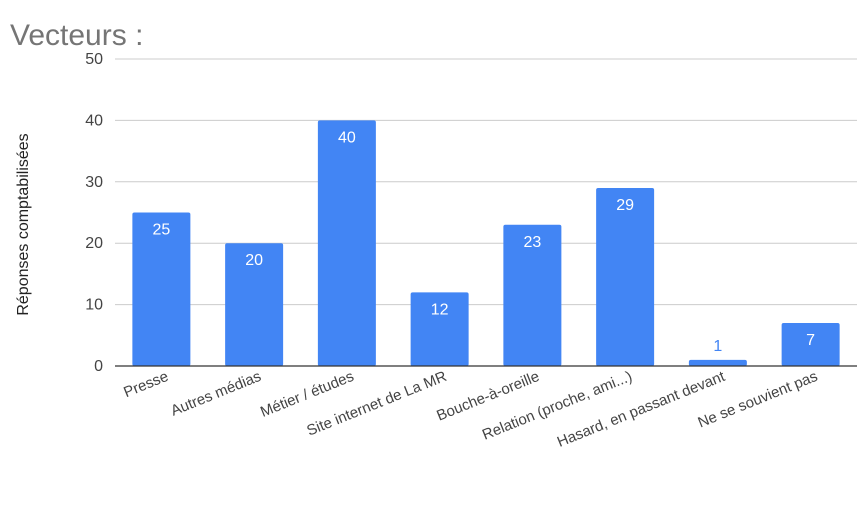  I want to click on y-axis-label: Réponses comptabilisées, so click(23, 224).